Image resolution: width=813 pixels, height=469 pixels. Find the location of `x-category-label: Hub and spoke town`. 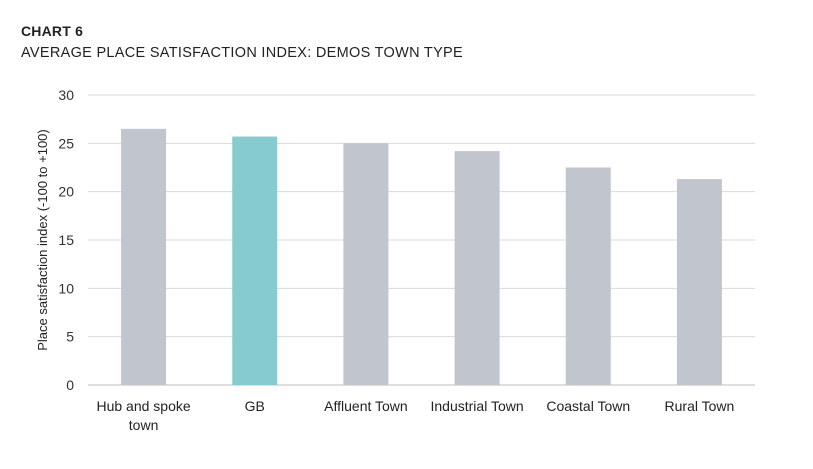

x-category-label: Hub and spoke town is located at coordinates (143, 415).